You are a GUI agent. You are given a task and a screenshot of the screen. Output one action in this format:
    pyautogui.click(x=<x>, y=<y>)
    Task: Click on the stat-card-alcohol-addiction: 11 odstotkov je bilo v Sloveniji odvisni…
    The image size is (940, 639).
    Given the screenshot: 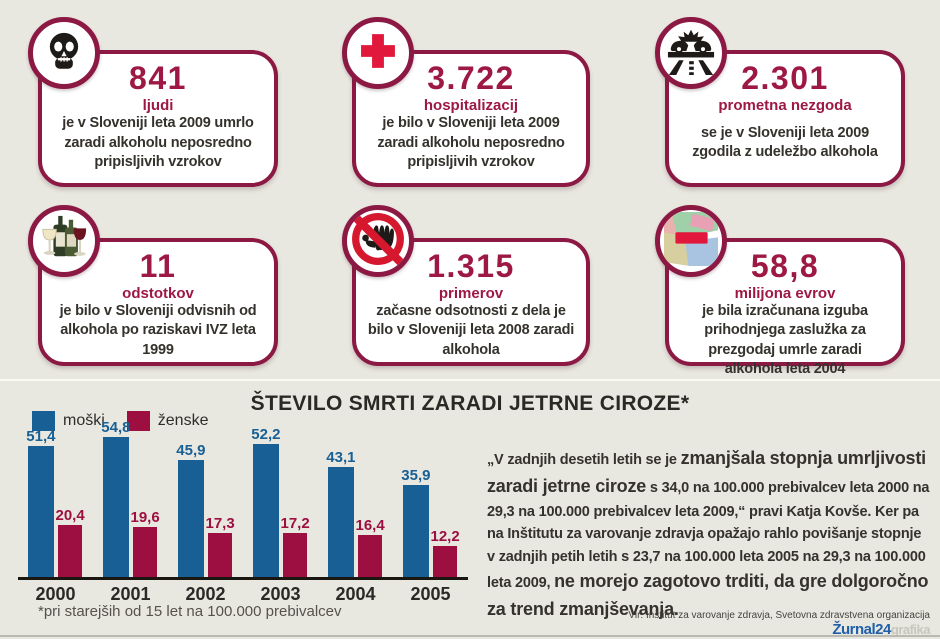 What is the action you would take?
    pyautogui.click(x=153, y=285)
    